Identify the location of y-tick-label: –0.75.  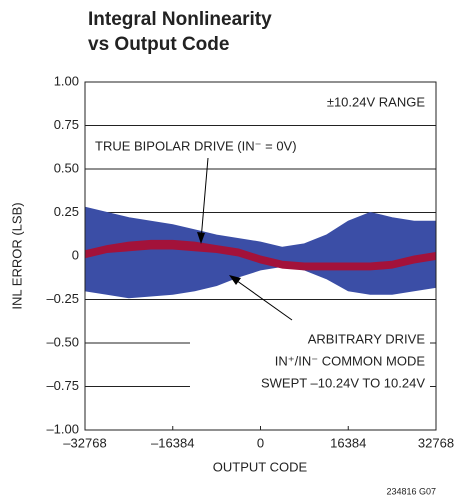
(62, 385).